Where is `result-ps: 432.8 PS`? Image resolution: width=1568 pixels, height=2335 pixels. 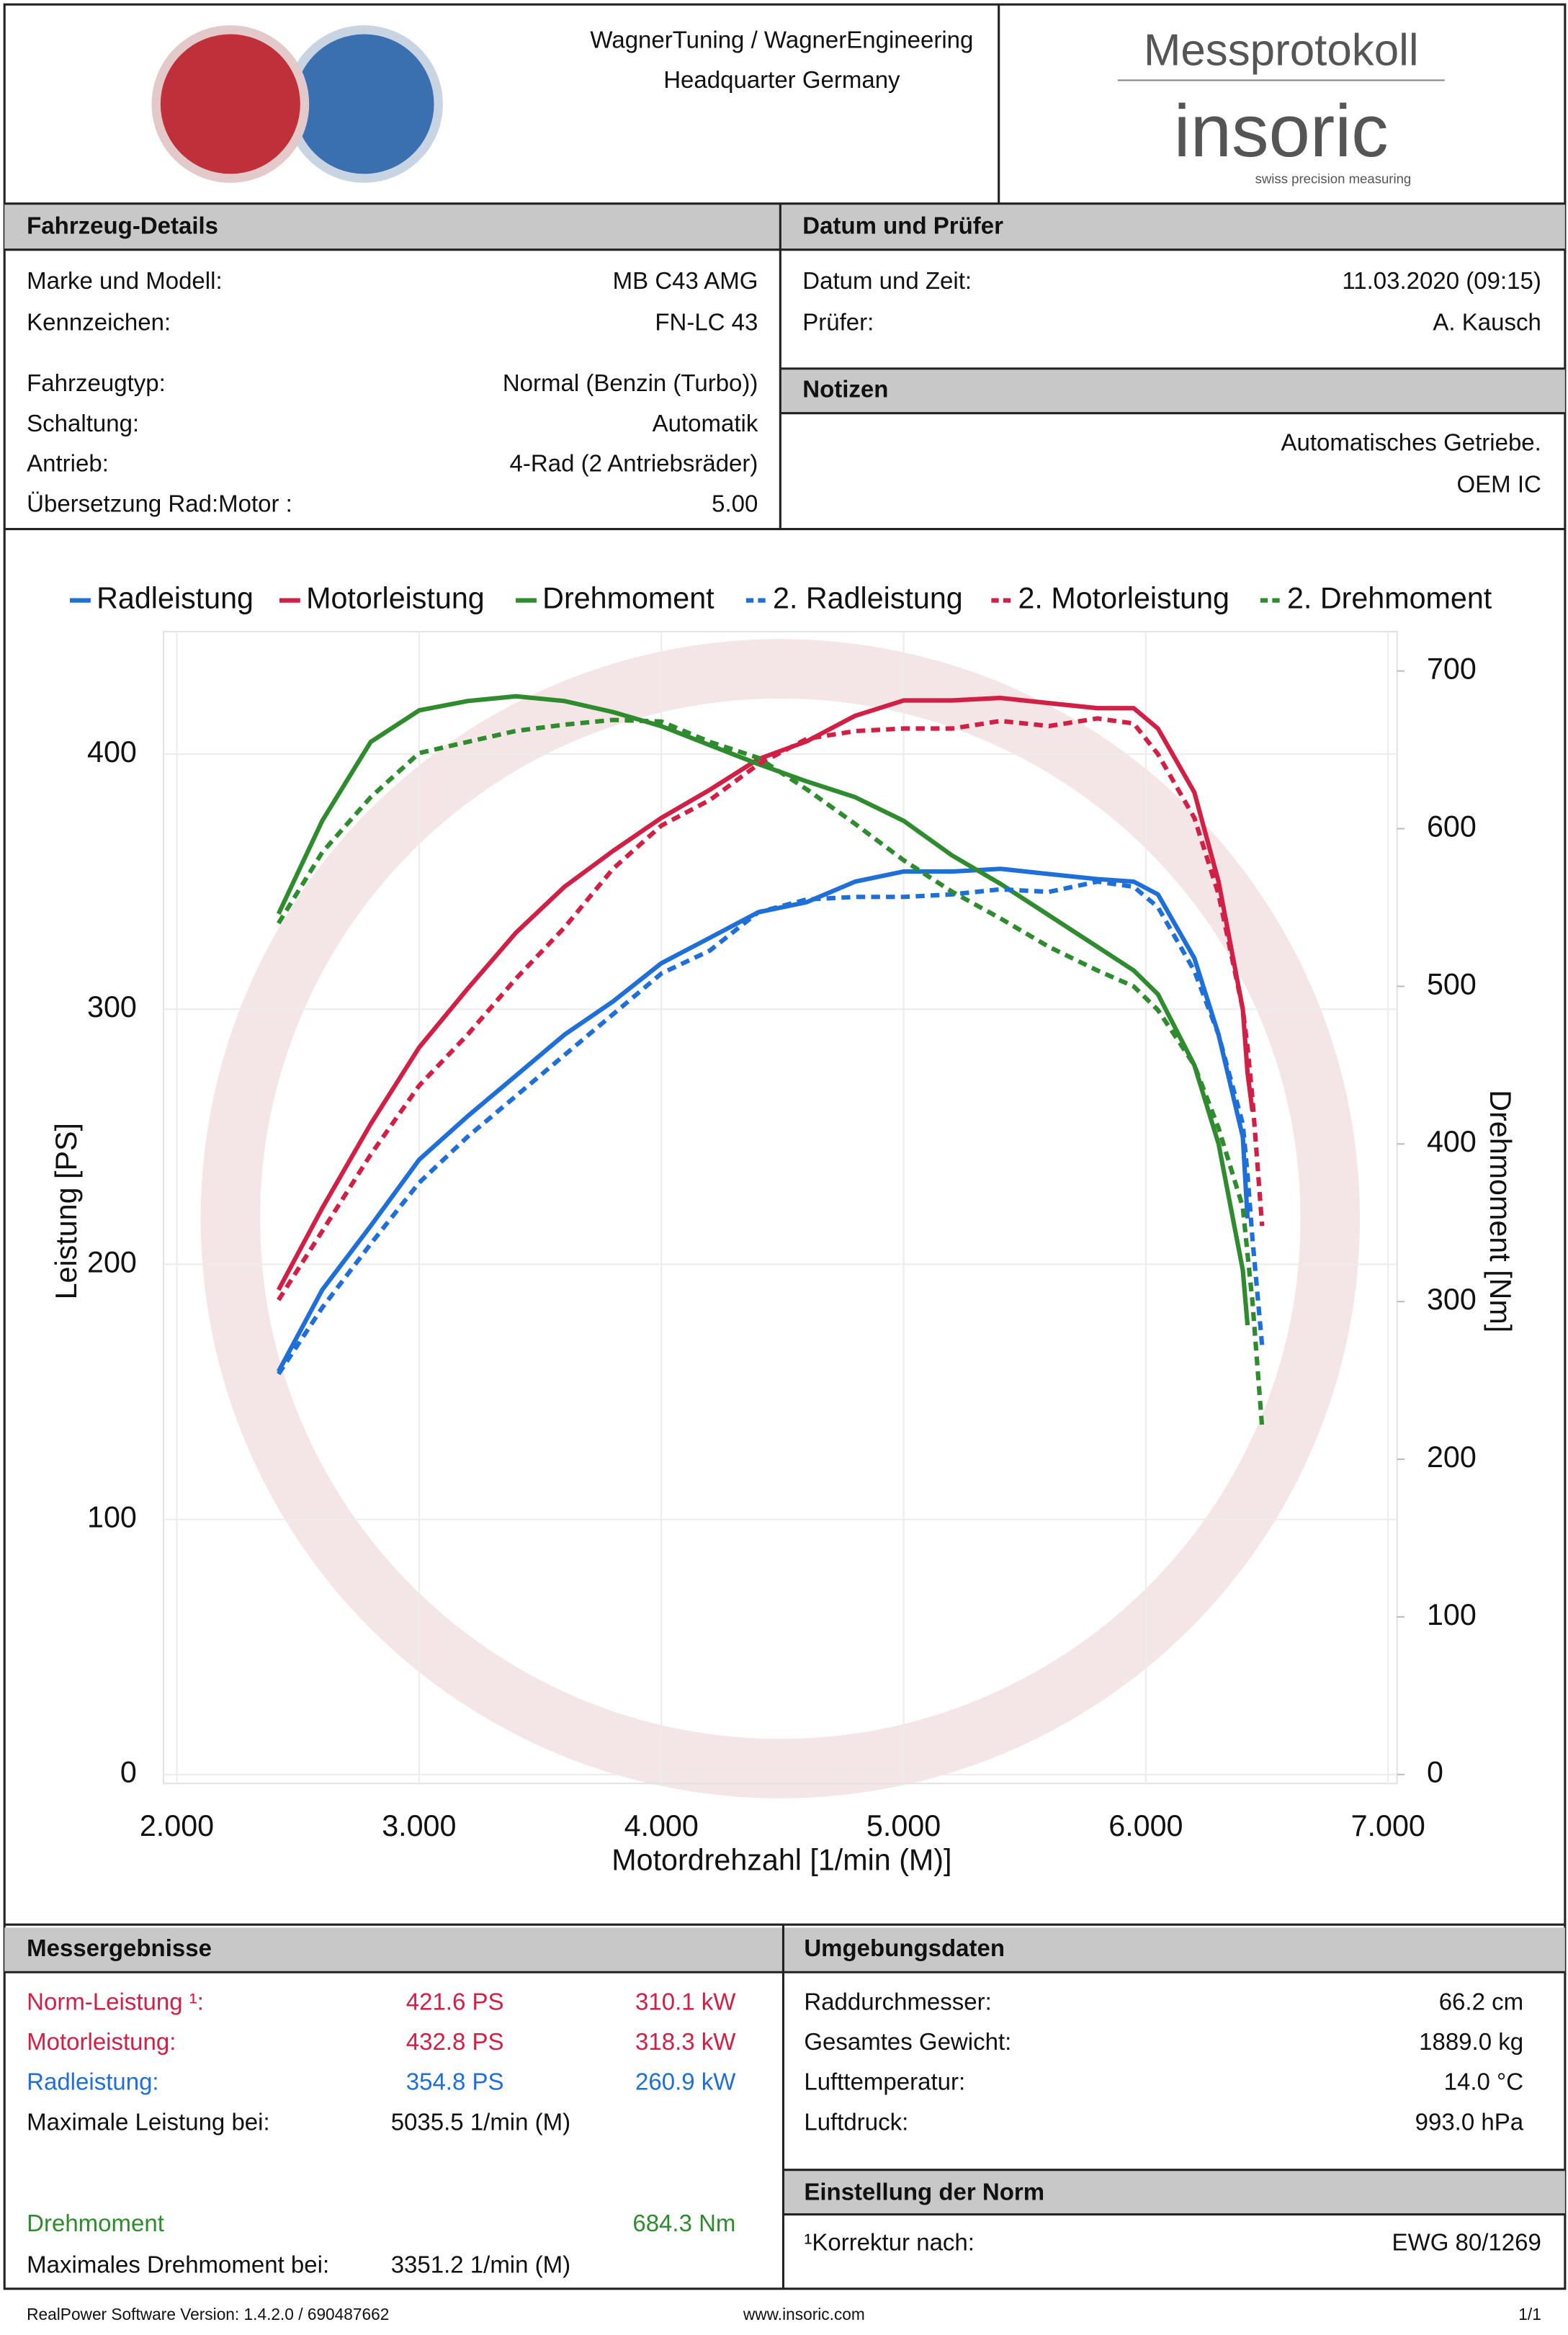
result-ps: 432.8 PS is located at coordinates (455, 2041).